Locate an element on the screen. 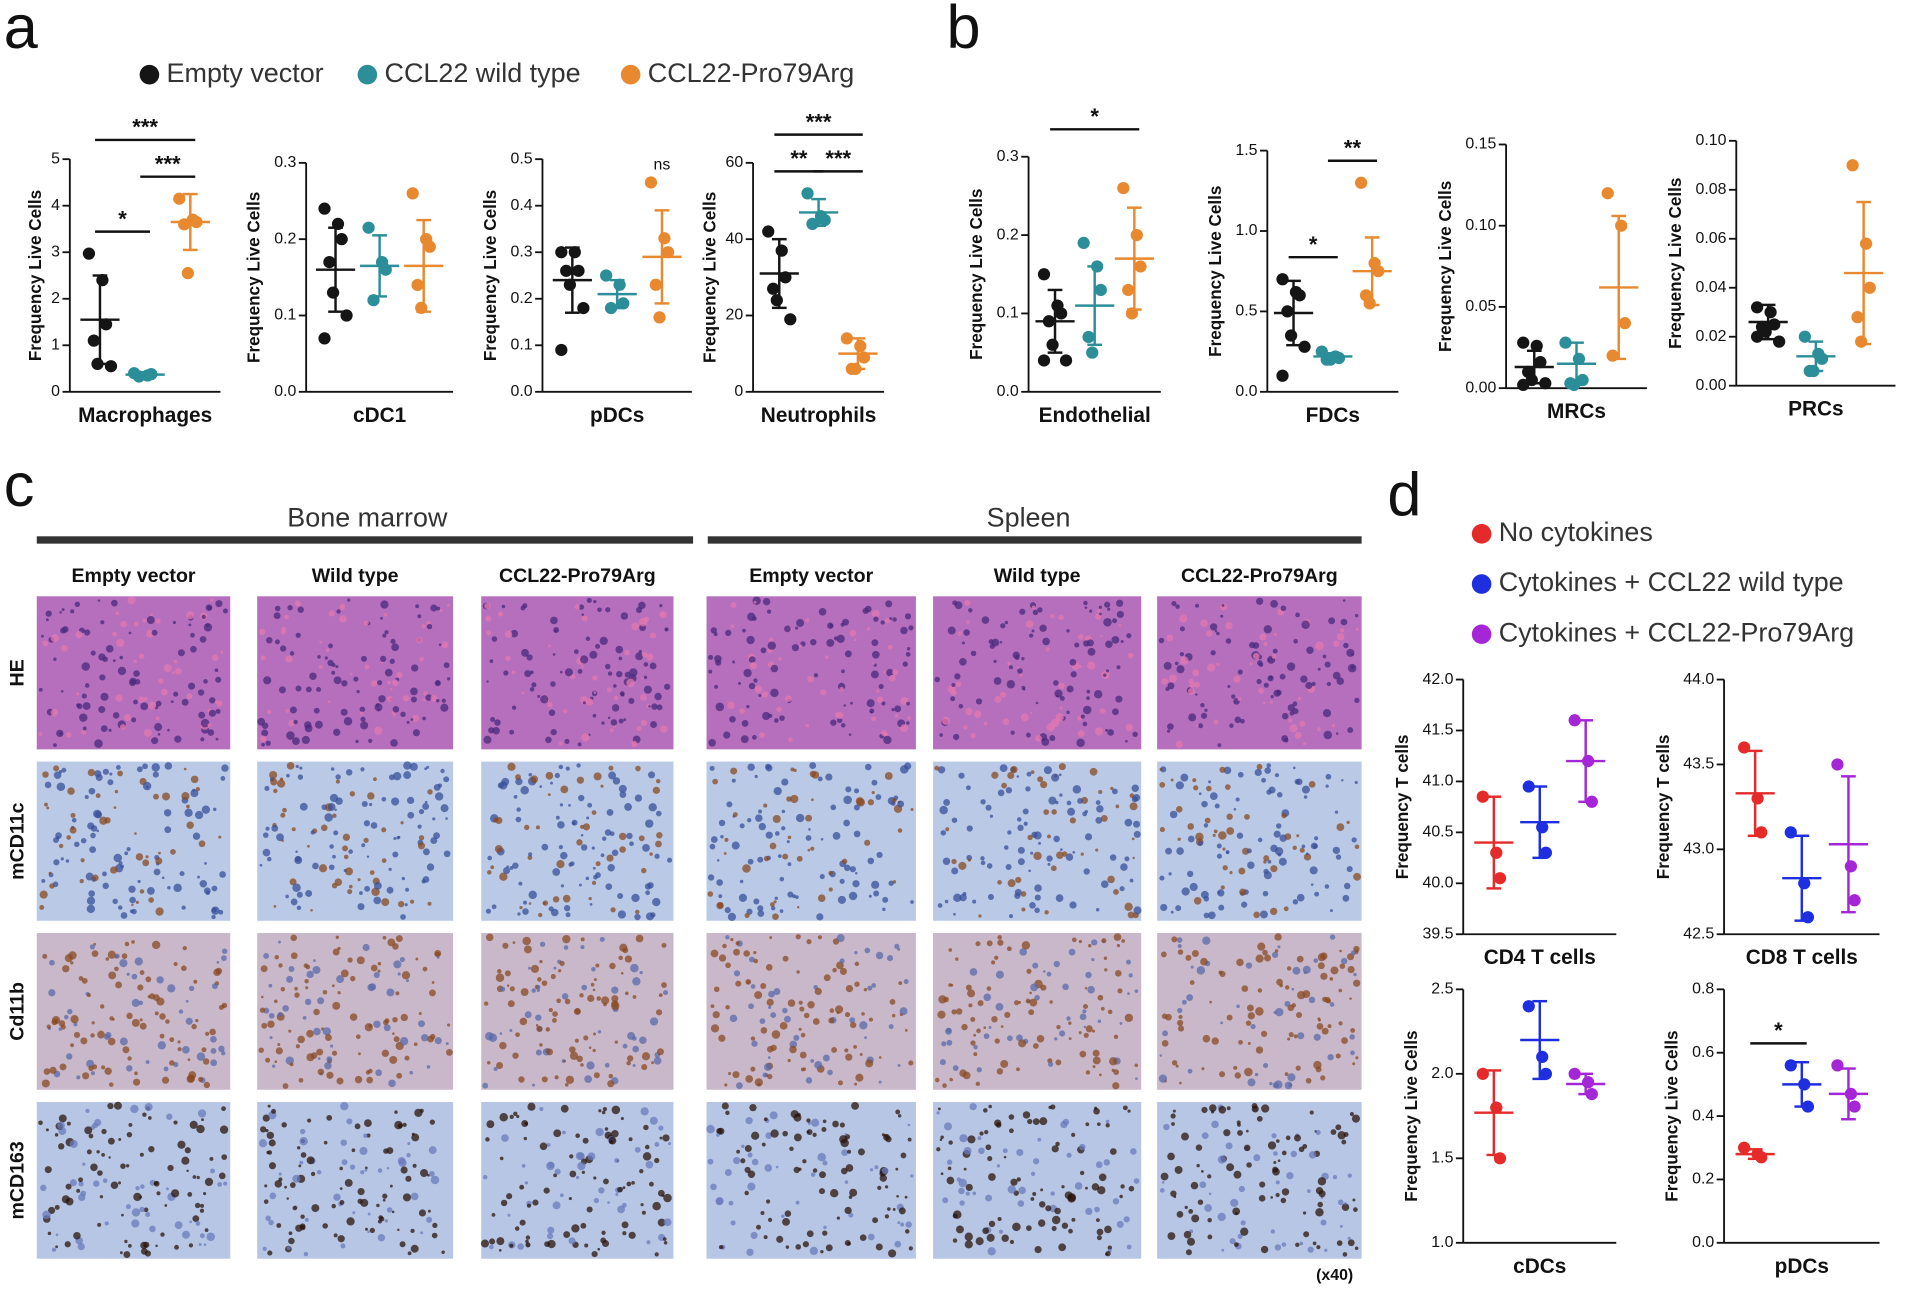  y-tick-label: 3 is located at coordinates (55, 251).